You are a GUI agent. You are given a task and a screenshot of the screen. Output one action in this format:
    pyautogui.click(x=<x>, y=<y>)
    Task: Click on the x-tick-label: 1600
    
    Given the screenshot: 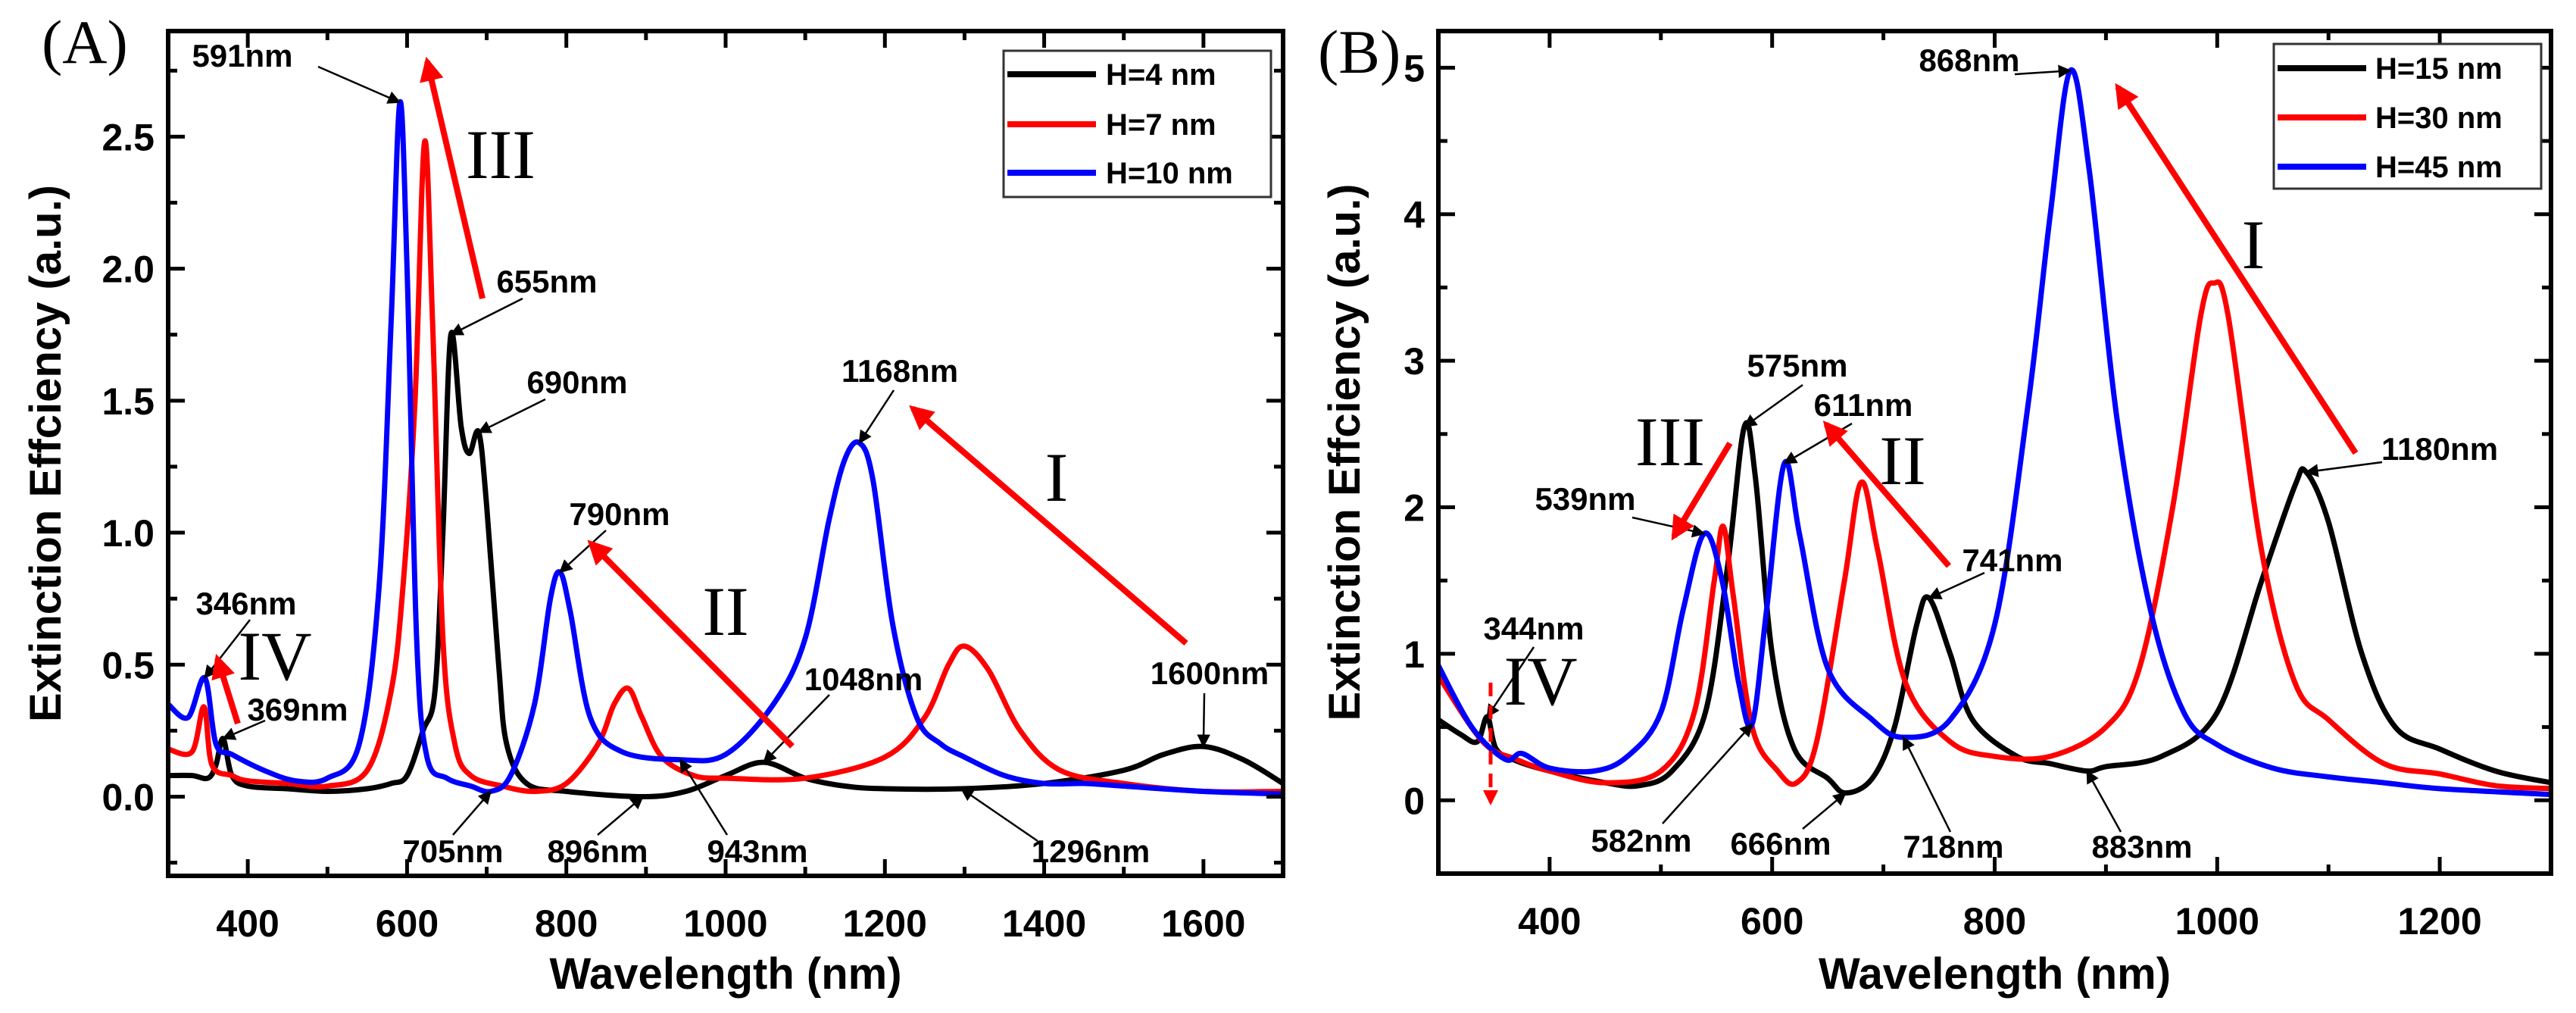 What is the action you would take?
    pyautogui.click(x=1203, y=923)
    